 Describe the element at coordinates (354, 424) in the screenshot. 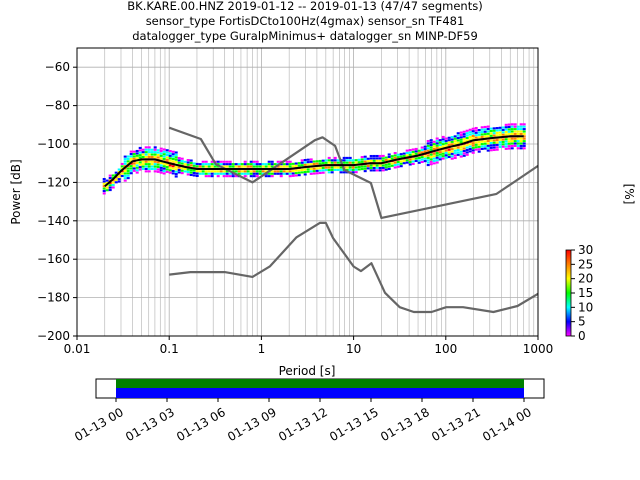

I see `timeline-tick-label: 01-13 15` at that location.